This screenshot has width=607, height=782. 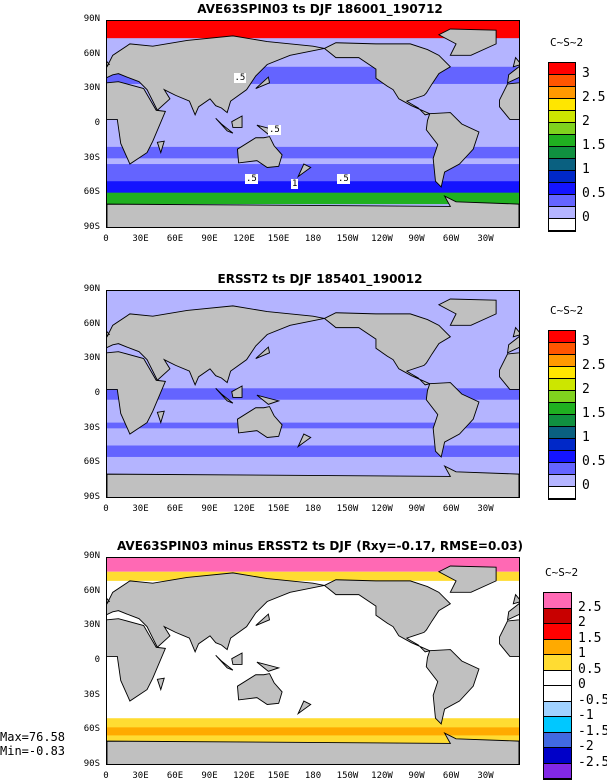 What do you see at coordinates (320, 9) in the screenshot?
I see `panel-title: AVE63SPIN03 ts DJF 186001_190712` at bounding box center [320, 9].